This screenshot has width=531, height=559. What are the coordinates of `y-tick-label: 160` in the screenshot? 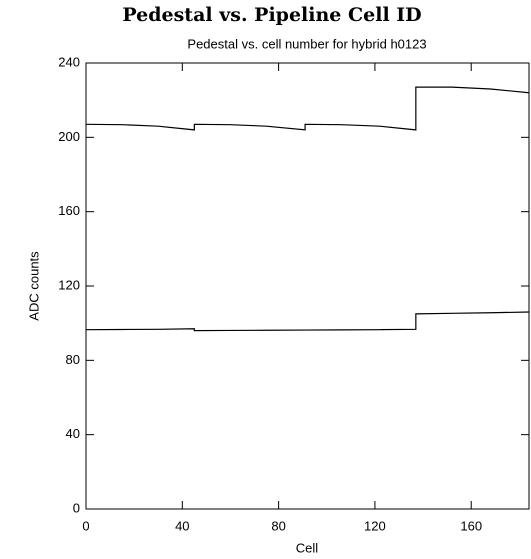 It's located at (69, 210).